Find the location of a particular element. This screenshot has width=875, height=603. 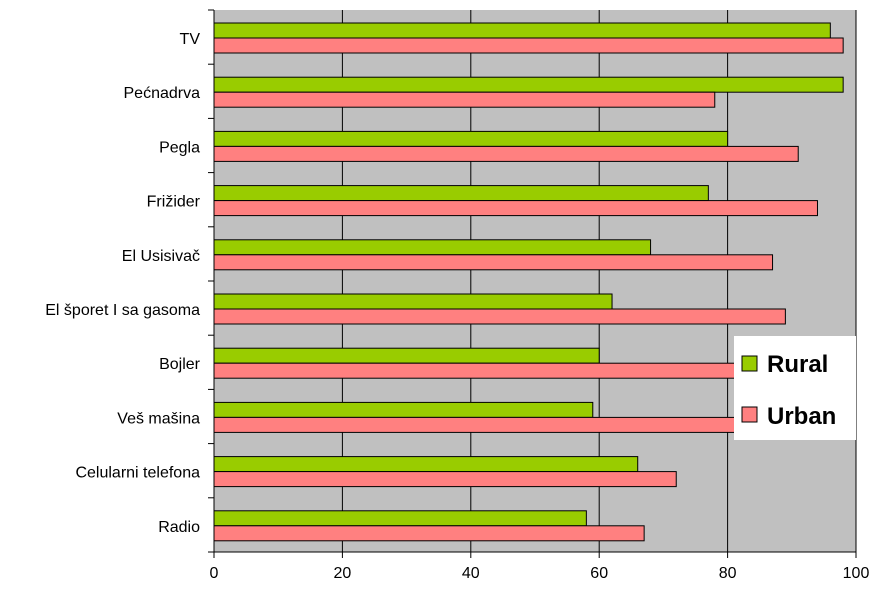

legend-swatch-rural is located at coordinates (749, 363).